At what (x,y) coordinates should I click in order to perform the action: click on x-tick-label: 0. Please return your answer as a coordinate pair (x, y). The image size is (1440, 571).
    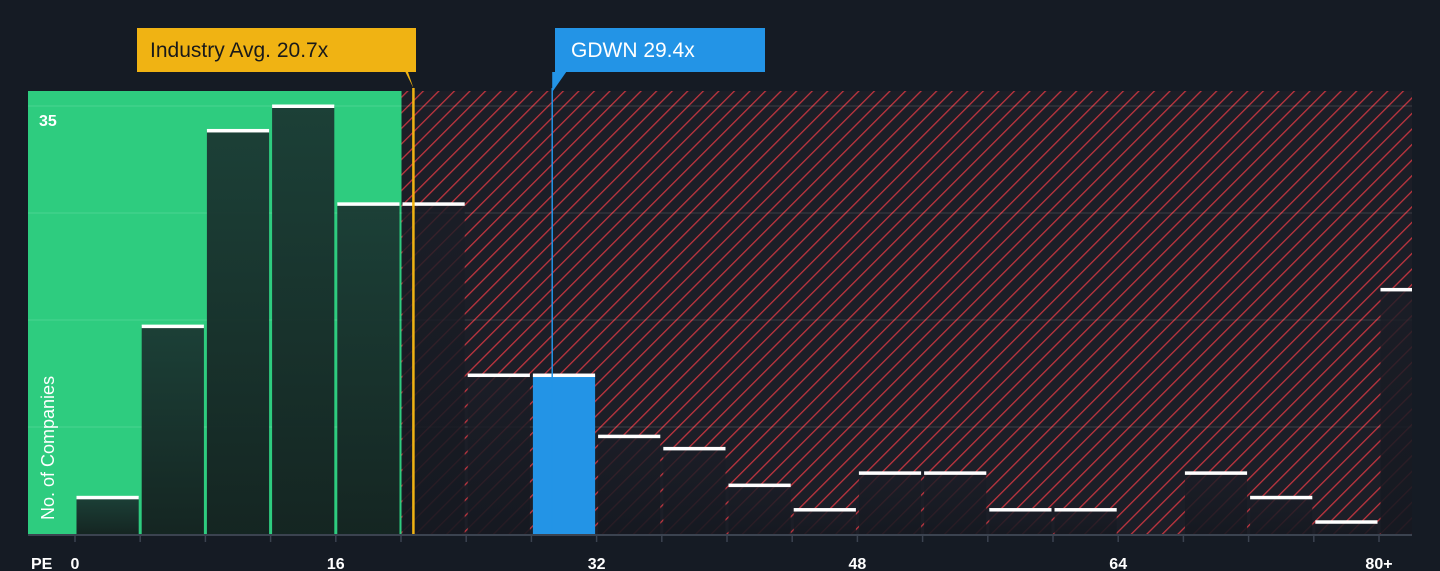
    Looking at the image, I should click on (75, 563).